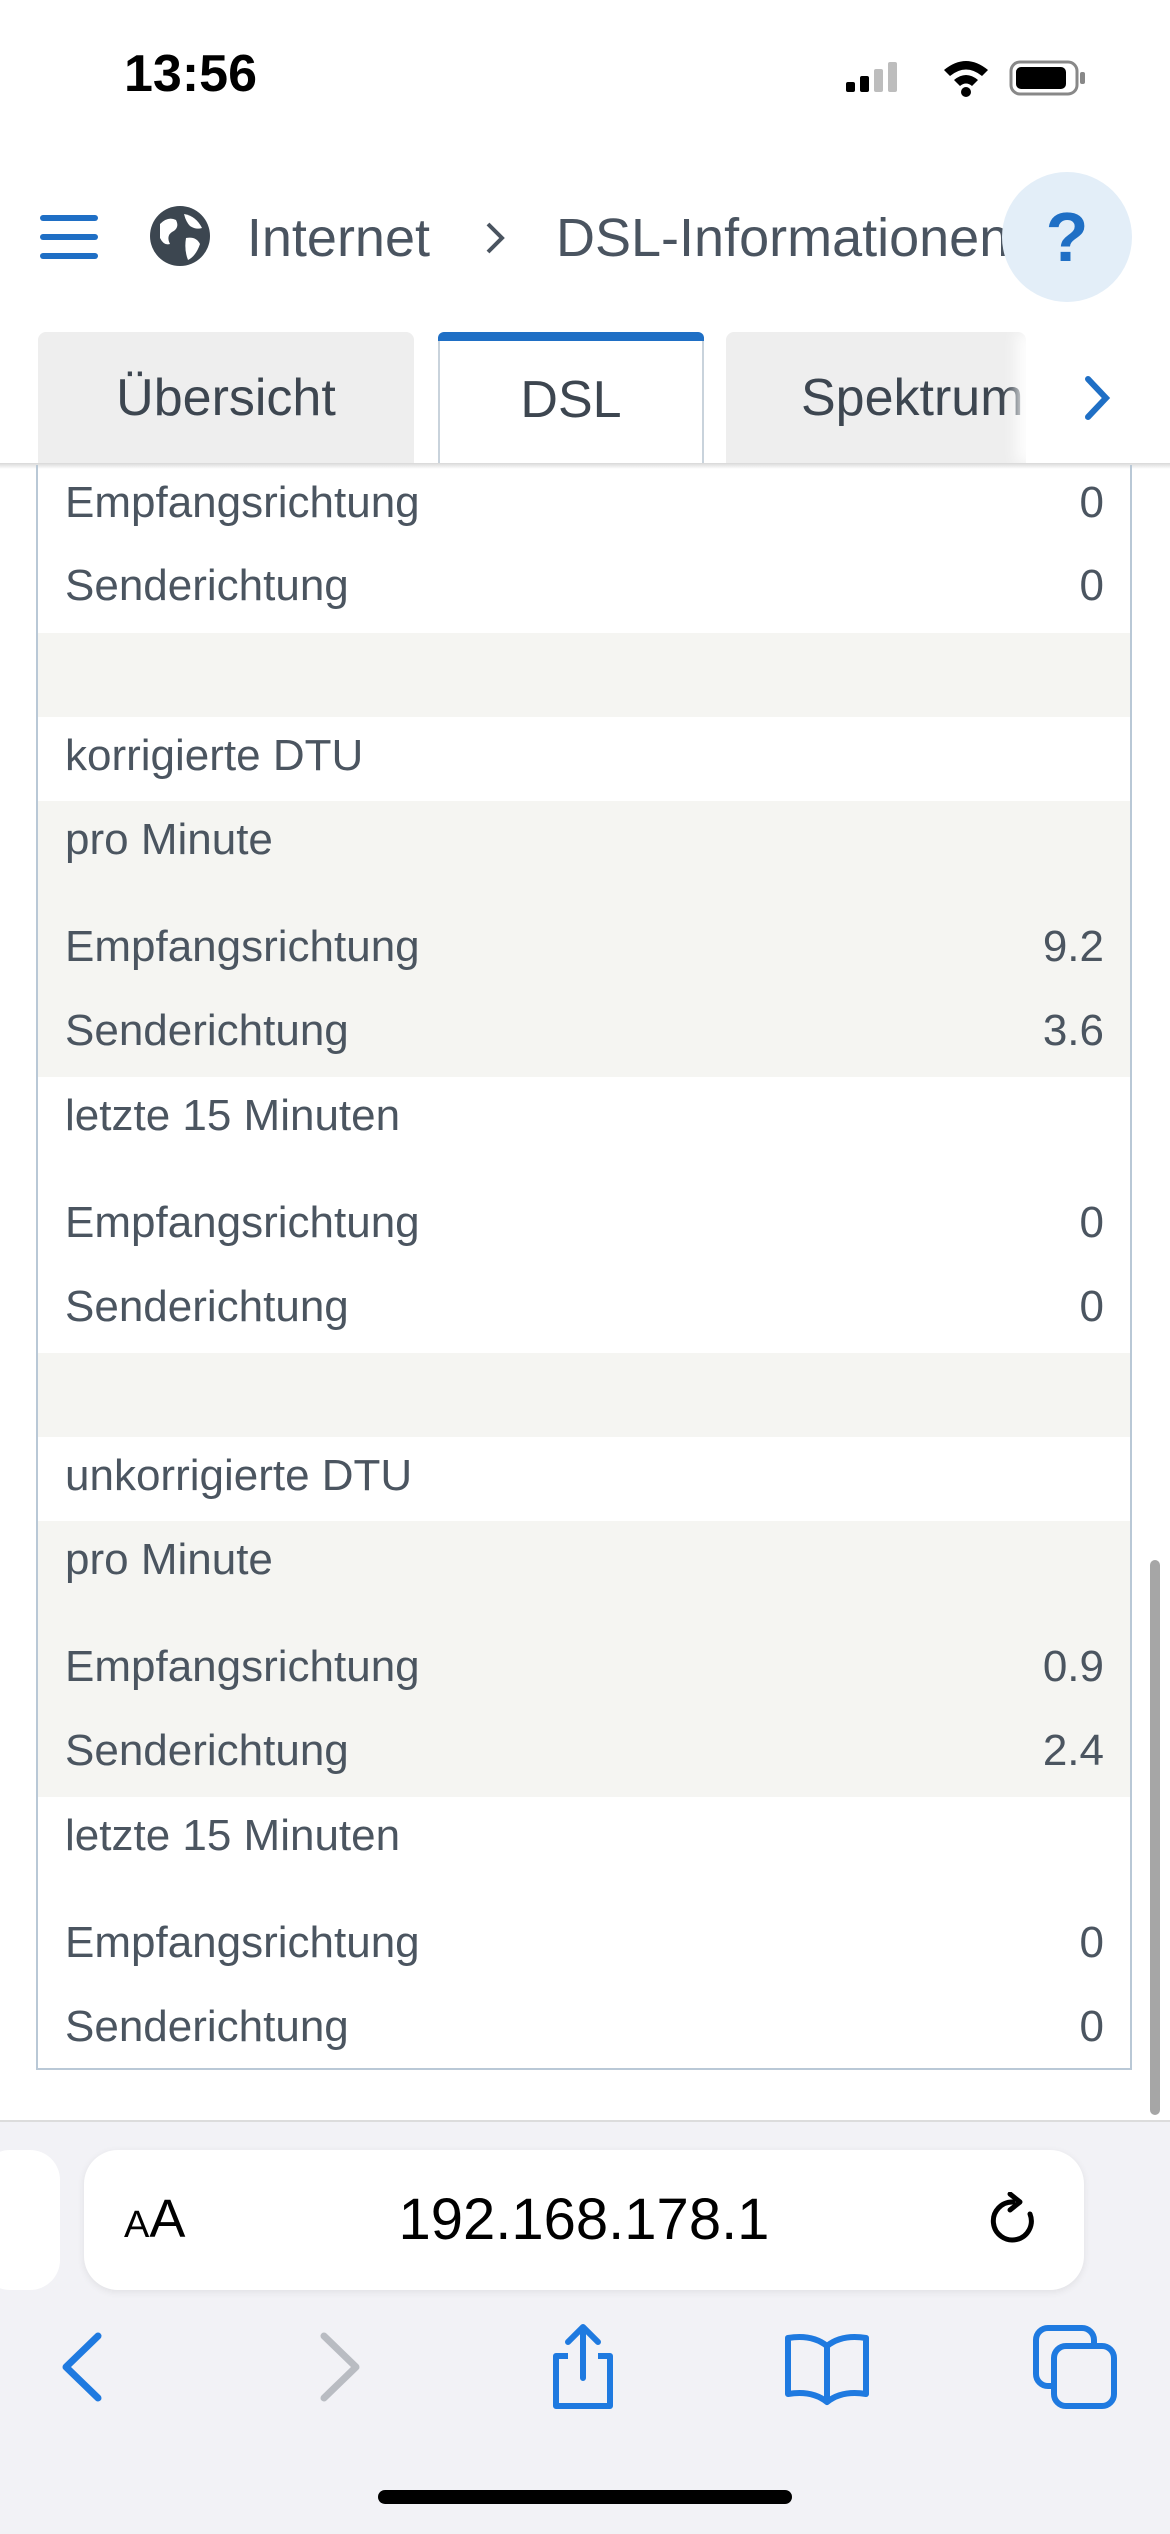 This screenshot has height=2534, width=1170. Describe the element at coordinates (585, 75) in the screenshot. I see `status-bar: 13:56` at that location.